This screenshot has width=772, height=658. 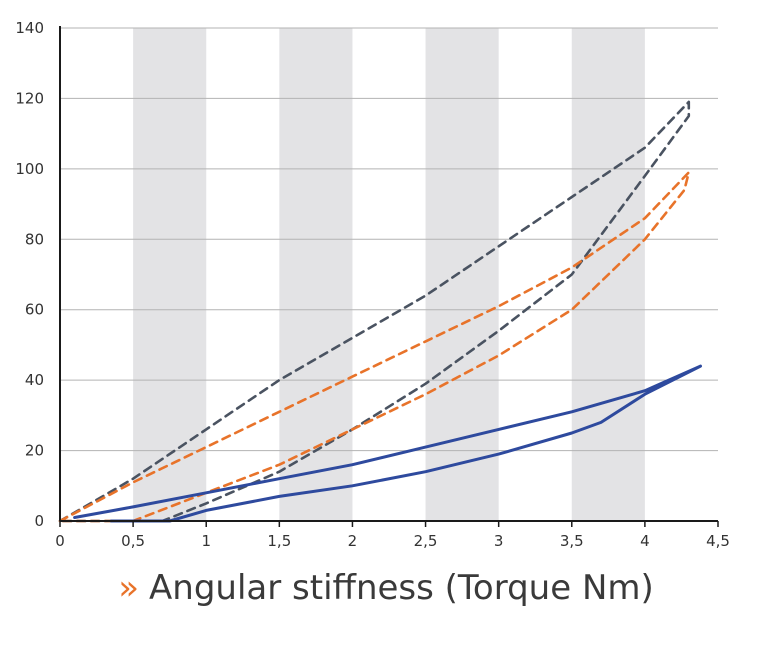 What do you see at coordinates (133, 541) in the screenshot?
I see `x-tick-label-1: 0,5` at bounding box center [133, 541].